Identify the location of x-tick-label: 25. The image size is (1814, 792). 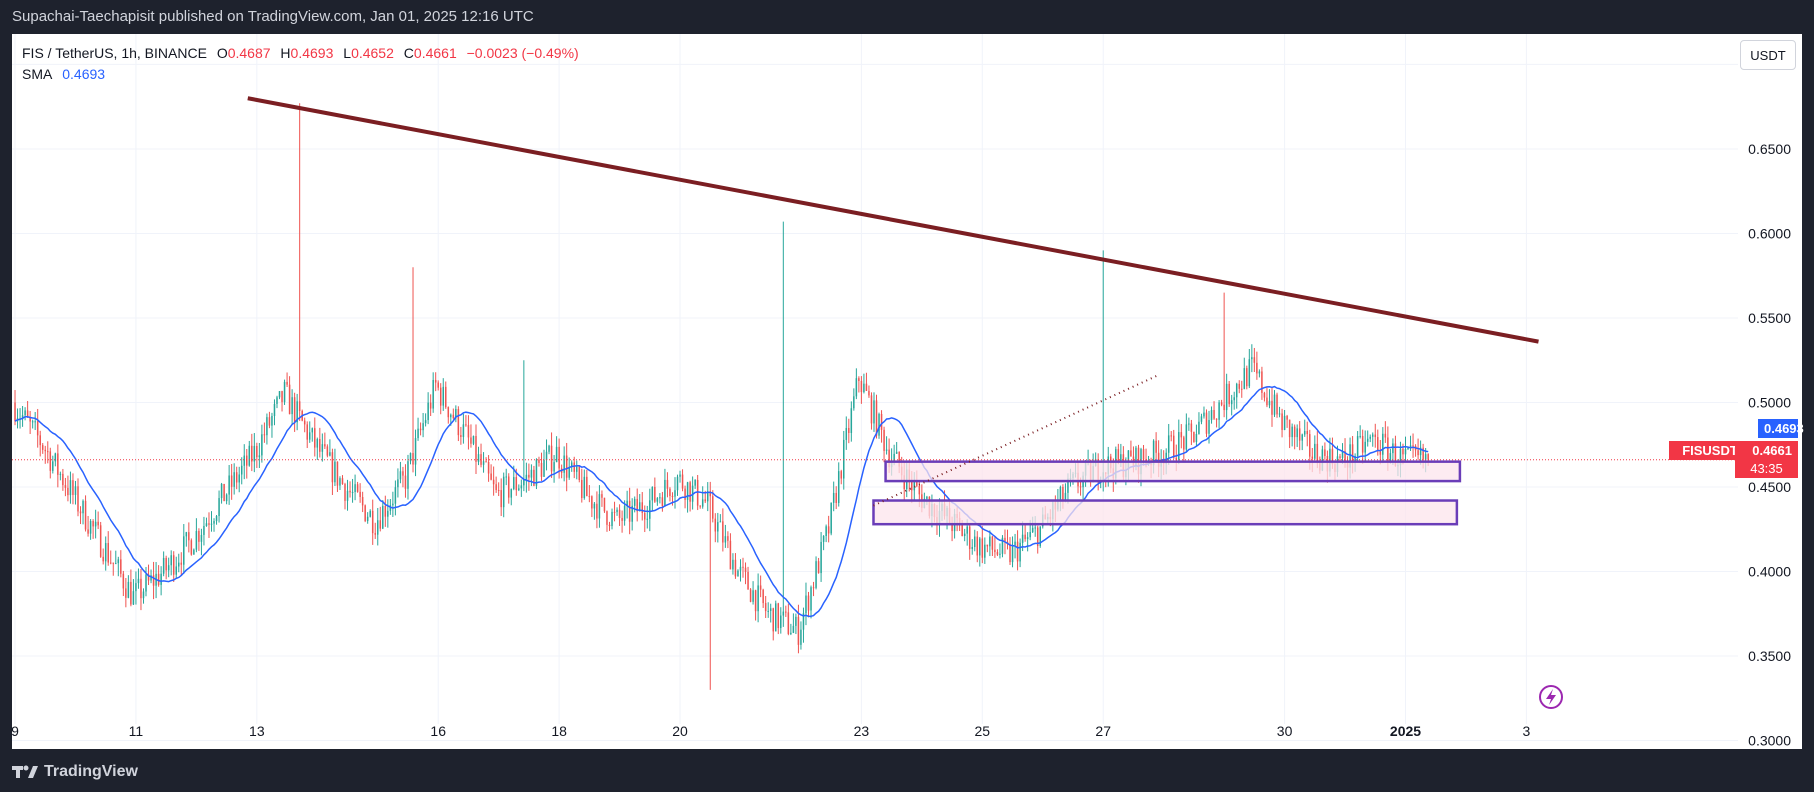
(983, 731).